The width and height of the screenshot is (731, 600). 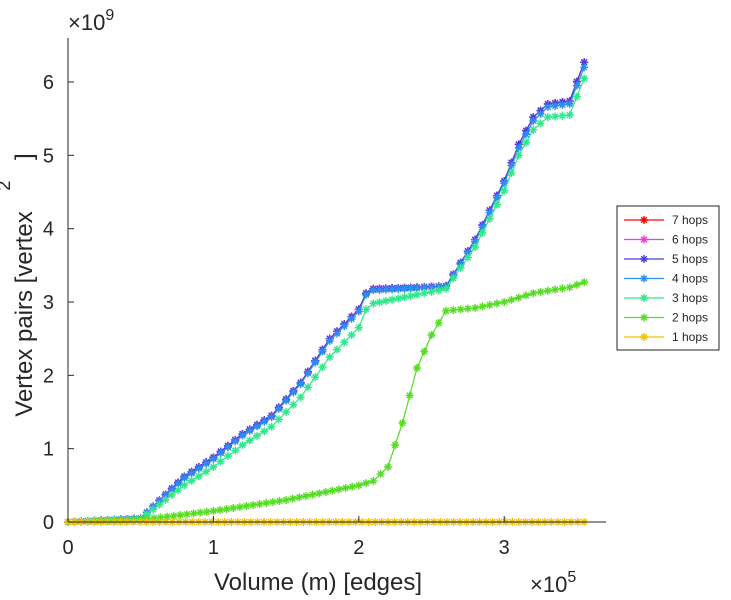 What do you see at coordinates (690, 240) in the screenshot?
I see `legend-label: 6 hops` at bounding box center [690, 240].